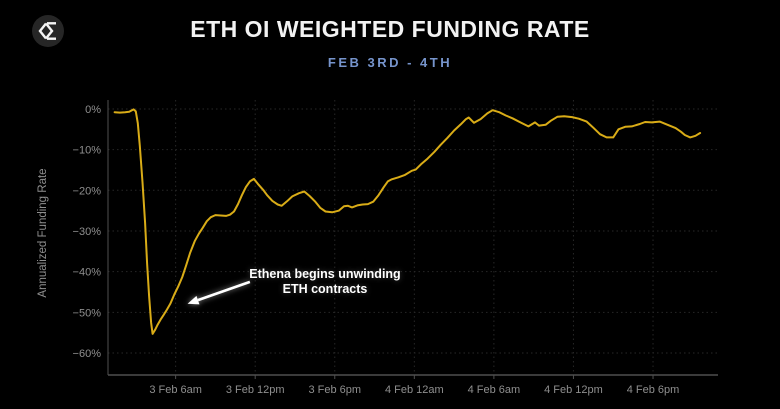 The height and width of the screenshot is (409, 780). I want to click on chart-subtitle: FEB 3RD - 4TH, so click(390, 62).